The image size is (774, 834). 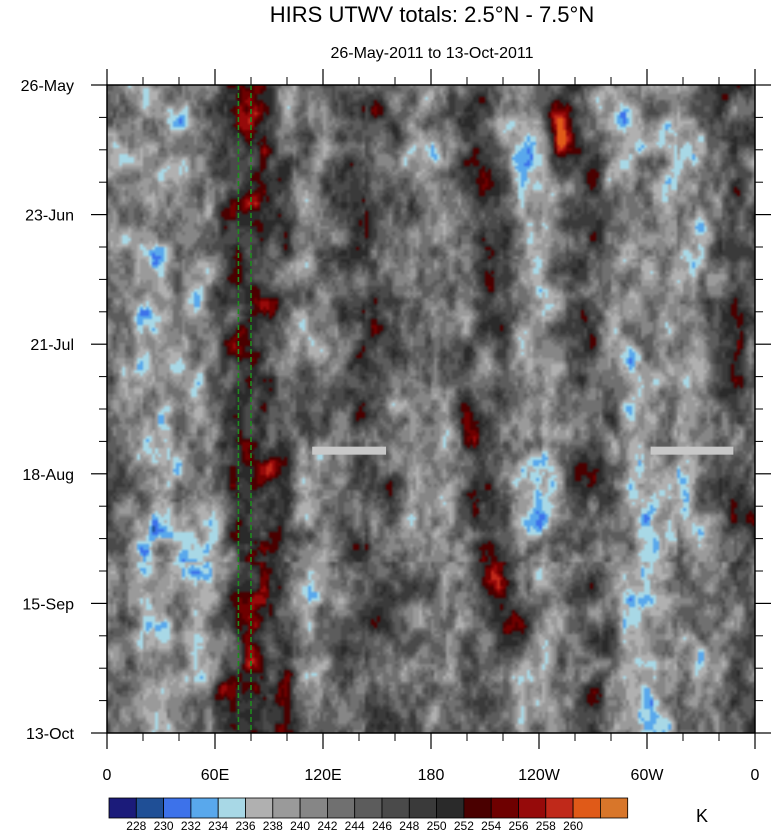 What do you see at coordinates (491, 826) in the screenshot?
I see `colorbar-level-label: 254` at bounding box center [491, 826].